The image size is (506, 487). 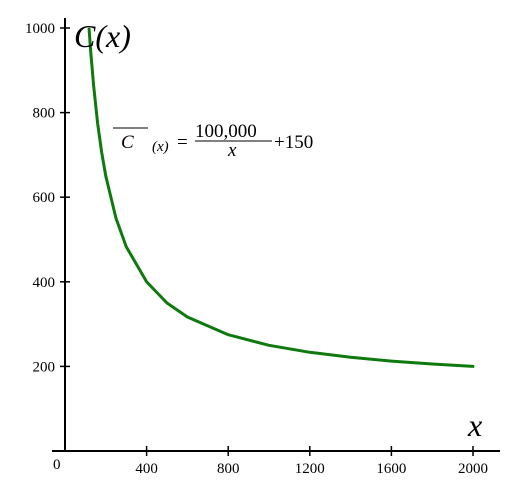 I want to click on y-tick-label: 1000, so click(x=40, y=29).